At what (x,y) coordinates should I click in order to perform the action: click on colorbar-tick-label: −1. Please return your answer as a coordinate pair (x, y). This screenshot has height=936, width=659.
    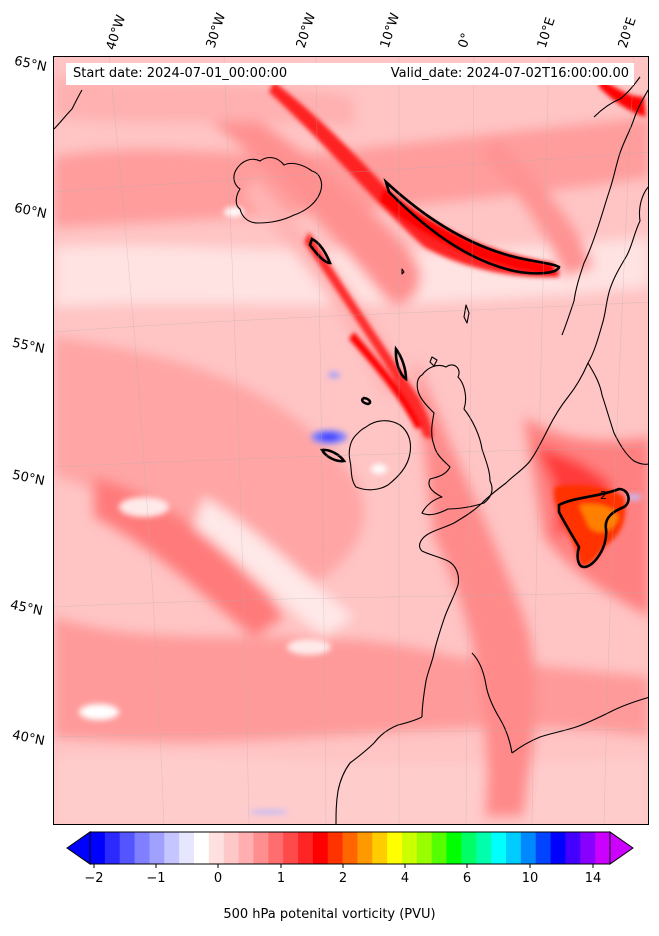
    Looking at the image, I should click on (156, 878).